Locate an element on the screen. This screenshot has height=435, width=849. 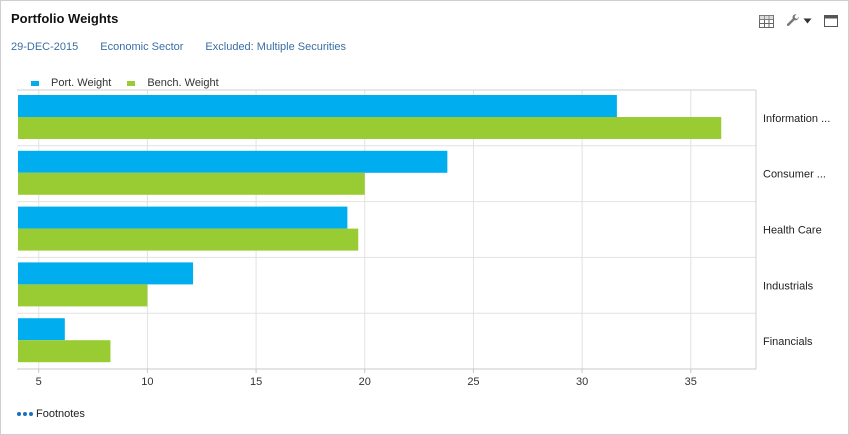
category-label-4: Financials is located at coordinates (788, 342).